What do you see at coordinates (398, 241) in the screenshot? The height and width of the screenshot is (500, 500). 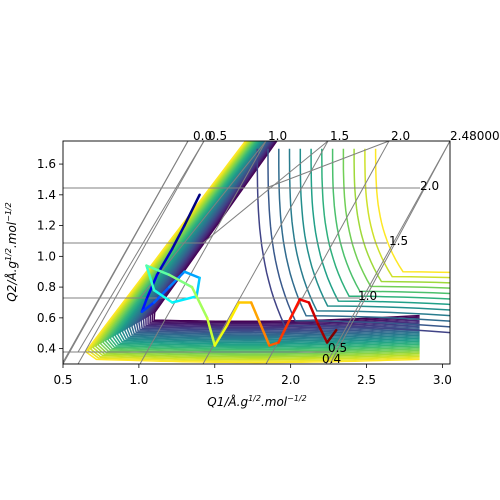 I see `skew-right-label: 1.5` at bounding box center [398, 241].